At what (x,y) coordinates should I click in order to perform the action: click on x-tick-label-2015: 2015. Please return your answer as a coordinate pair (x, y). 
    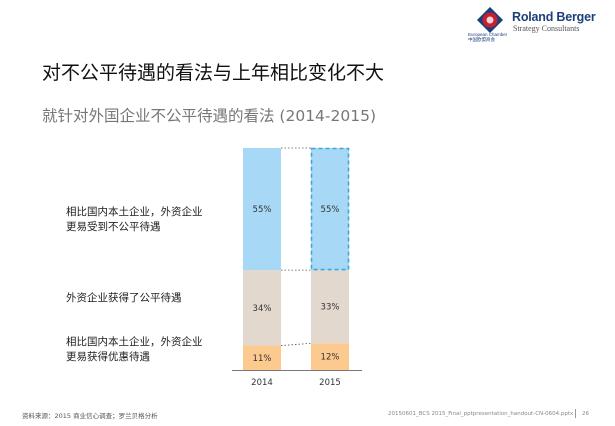
    Looking at the image, I should click on (330, 383).